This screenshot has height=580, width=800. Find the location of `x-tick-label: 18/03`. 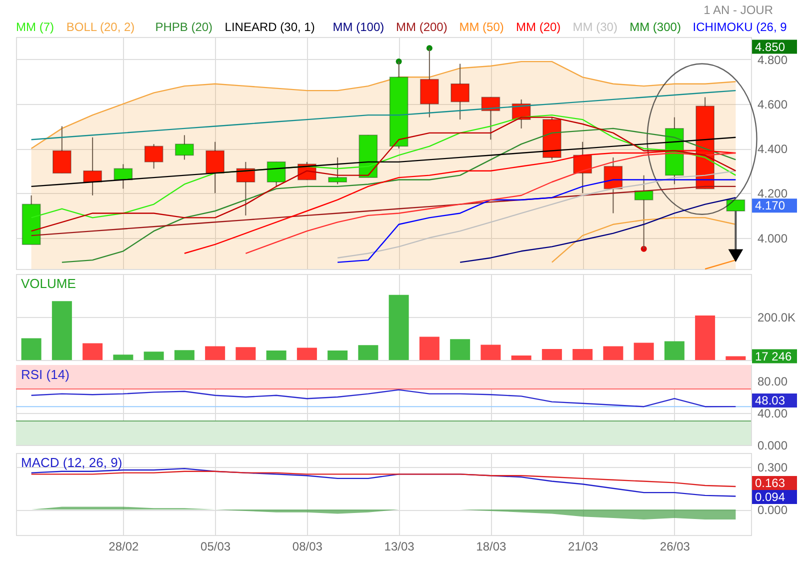

x-tick-label: 18/03 is located at coordinates (491, 547).